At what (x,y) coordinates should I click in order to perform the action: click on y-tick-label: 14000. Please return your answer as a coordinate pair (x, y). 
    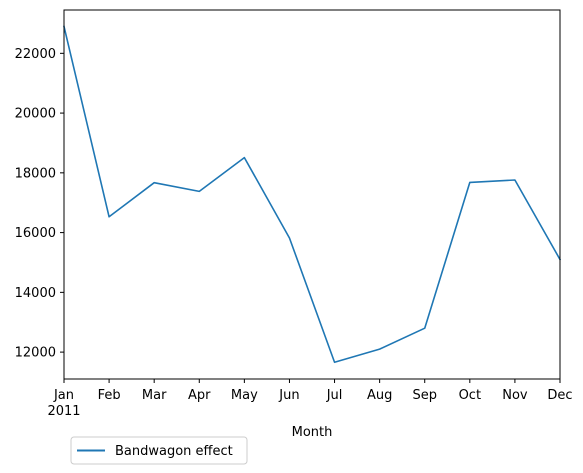
    Looking at the image, I should click on (35, 293).